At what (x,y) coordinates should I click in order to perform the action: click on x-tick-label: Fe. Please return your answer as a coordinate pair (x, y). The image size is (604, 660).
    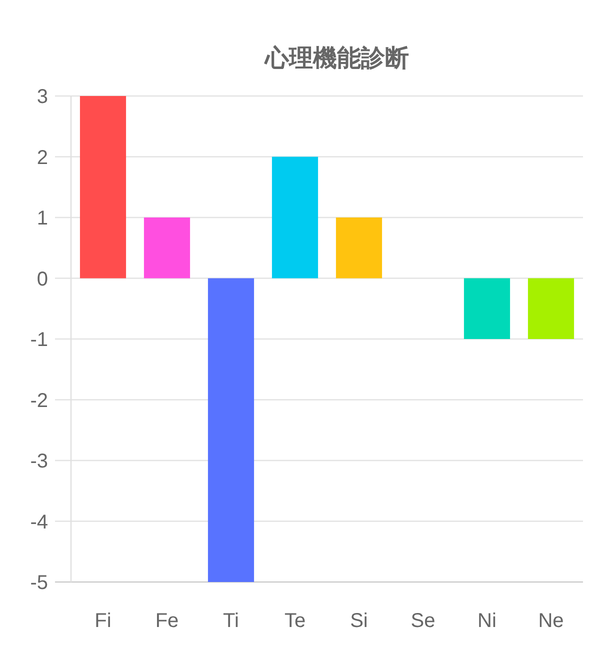
    Looking at the image, I should click on (167, 621).